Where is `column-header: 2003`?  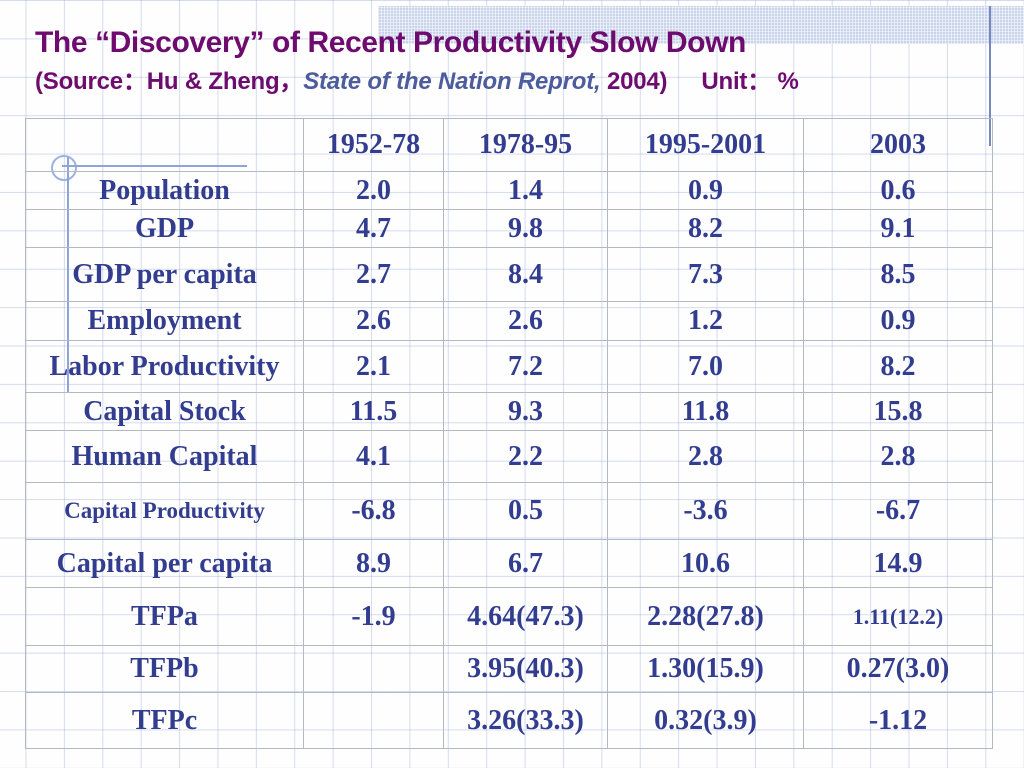
column-header: 2003 is located at coordinates (898, 145).